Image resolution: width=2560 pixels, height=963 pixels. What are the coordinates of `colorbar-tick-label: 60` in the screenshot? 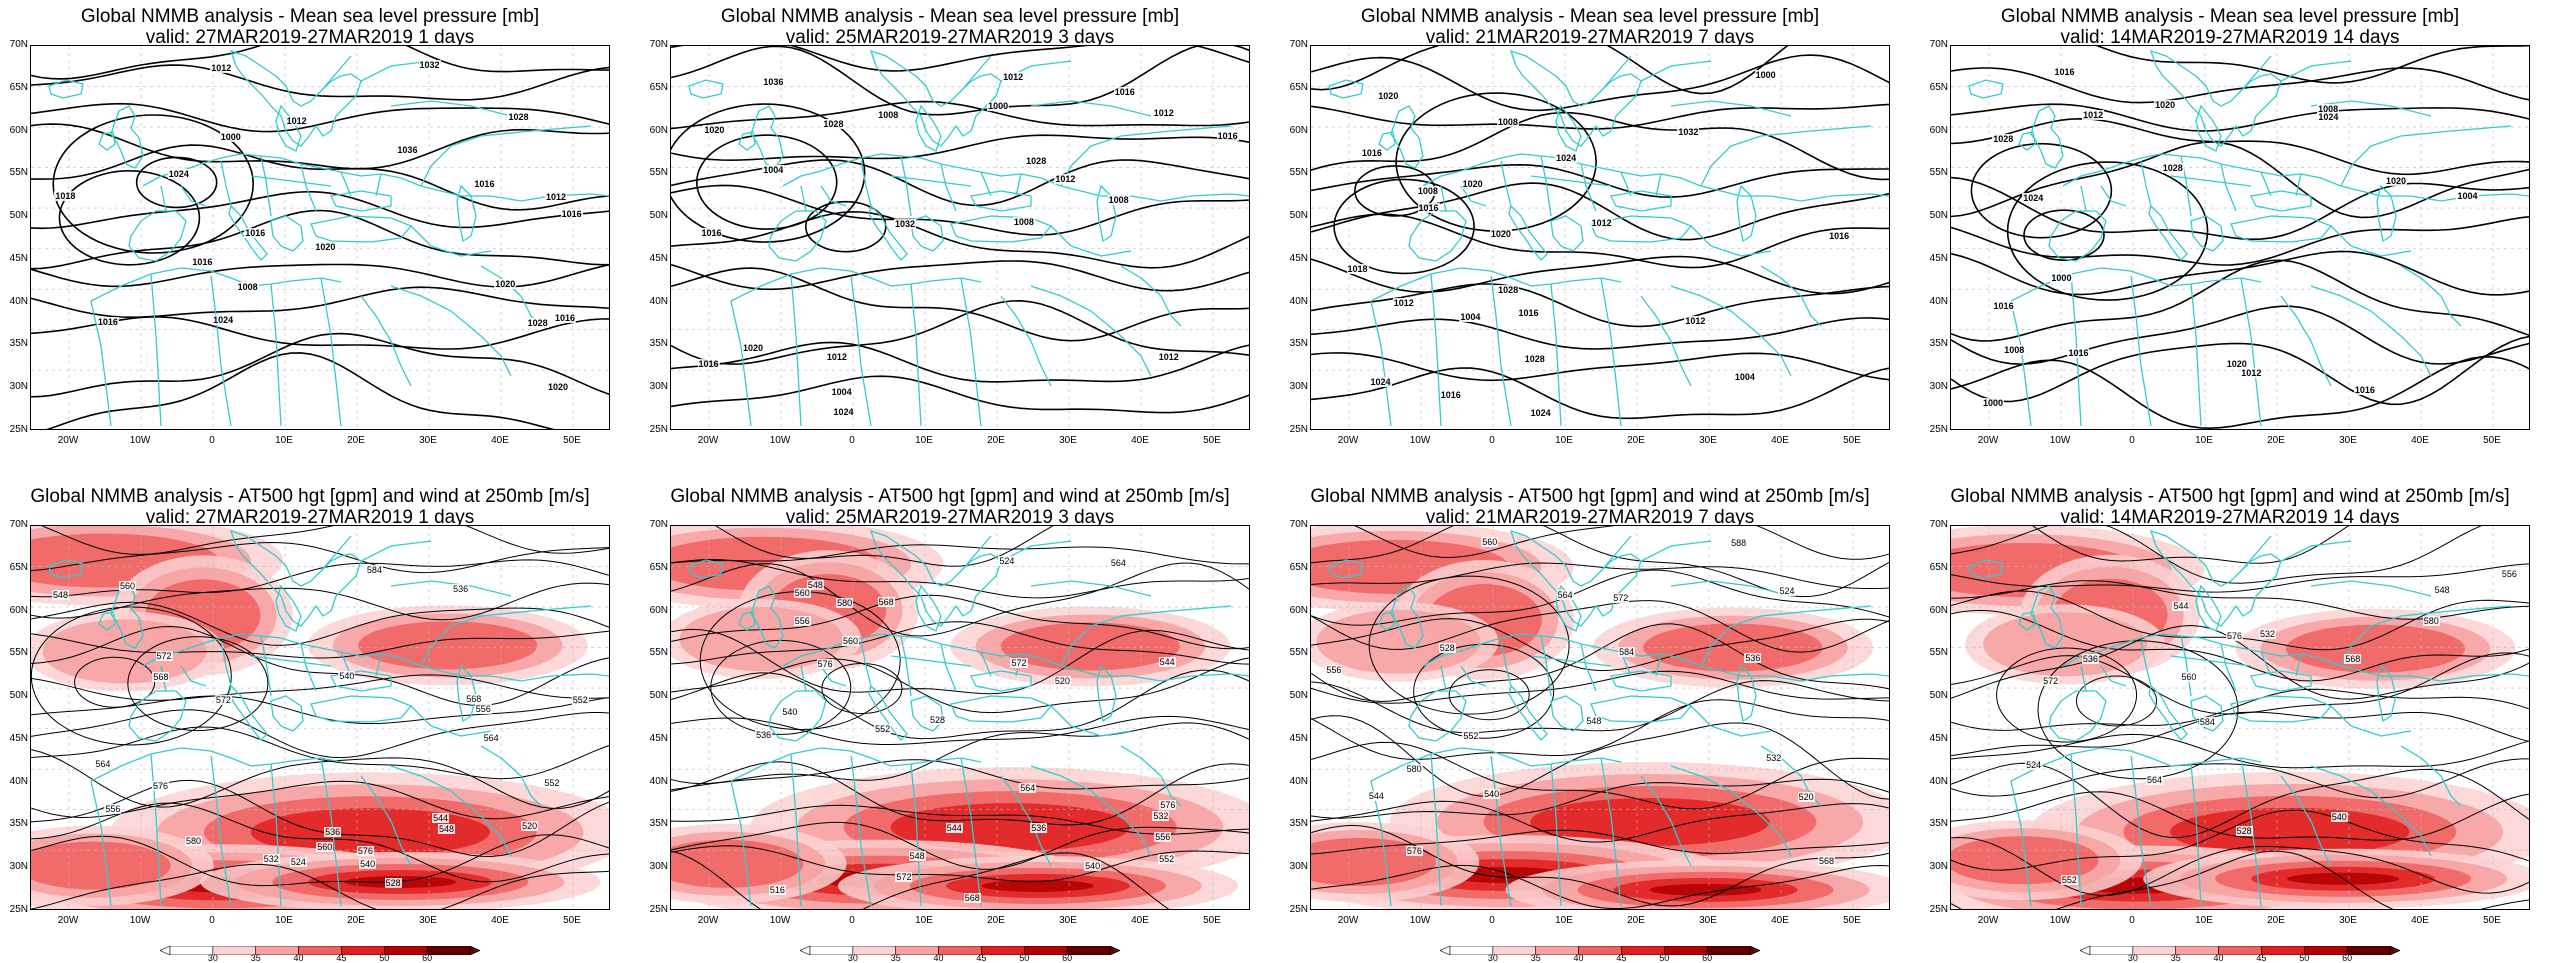 It's located at (2347, 958).